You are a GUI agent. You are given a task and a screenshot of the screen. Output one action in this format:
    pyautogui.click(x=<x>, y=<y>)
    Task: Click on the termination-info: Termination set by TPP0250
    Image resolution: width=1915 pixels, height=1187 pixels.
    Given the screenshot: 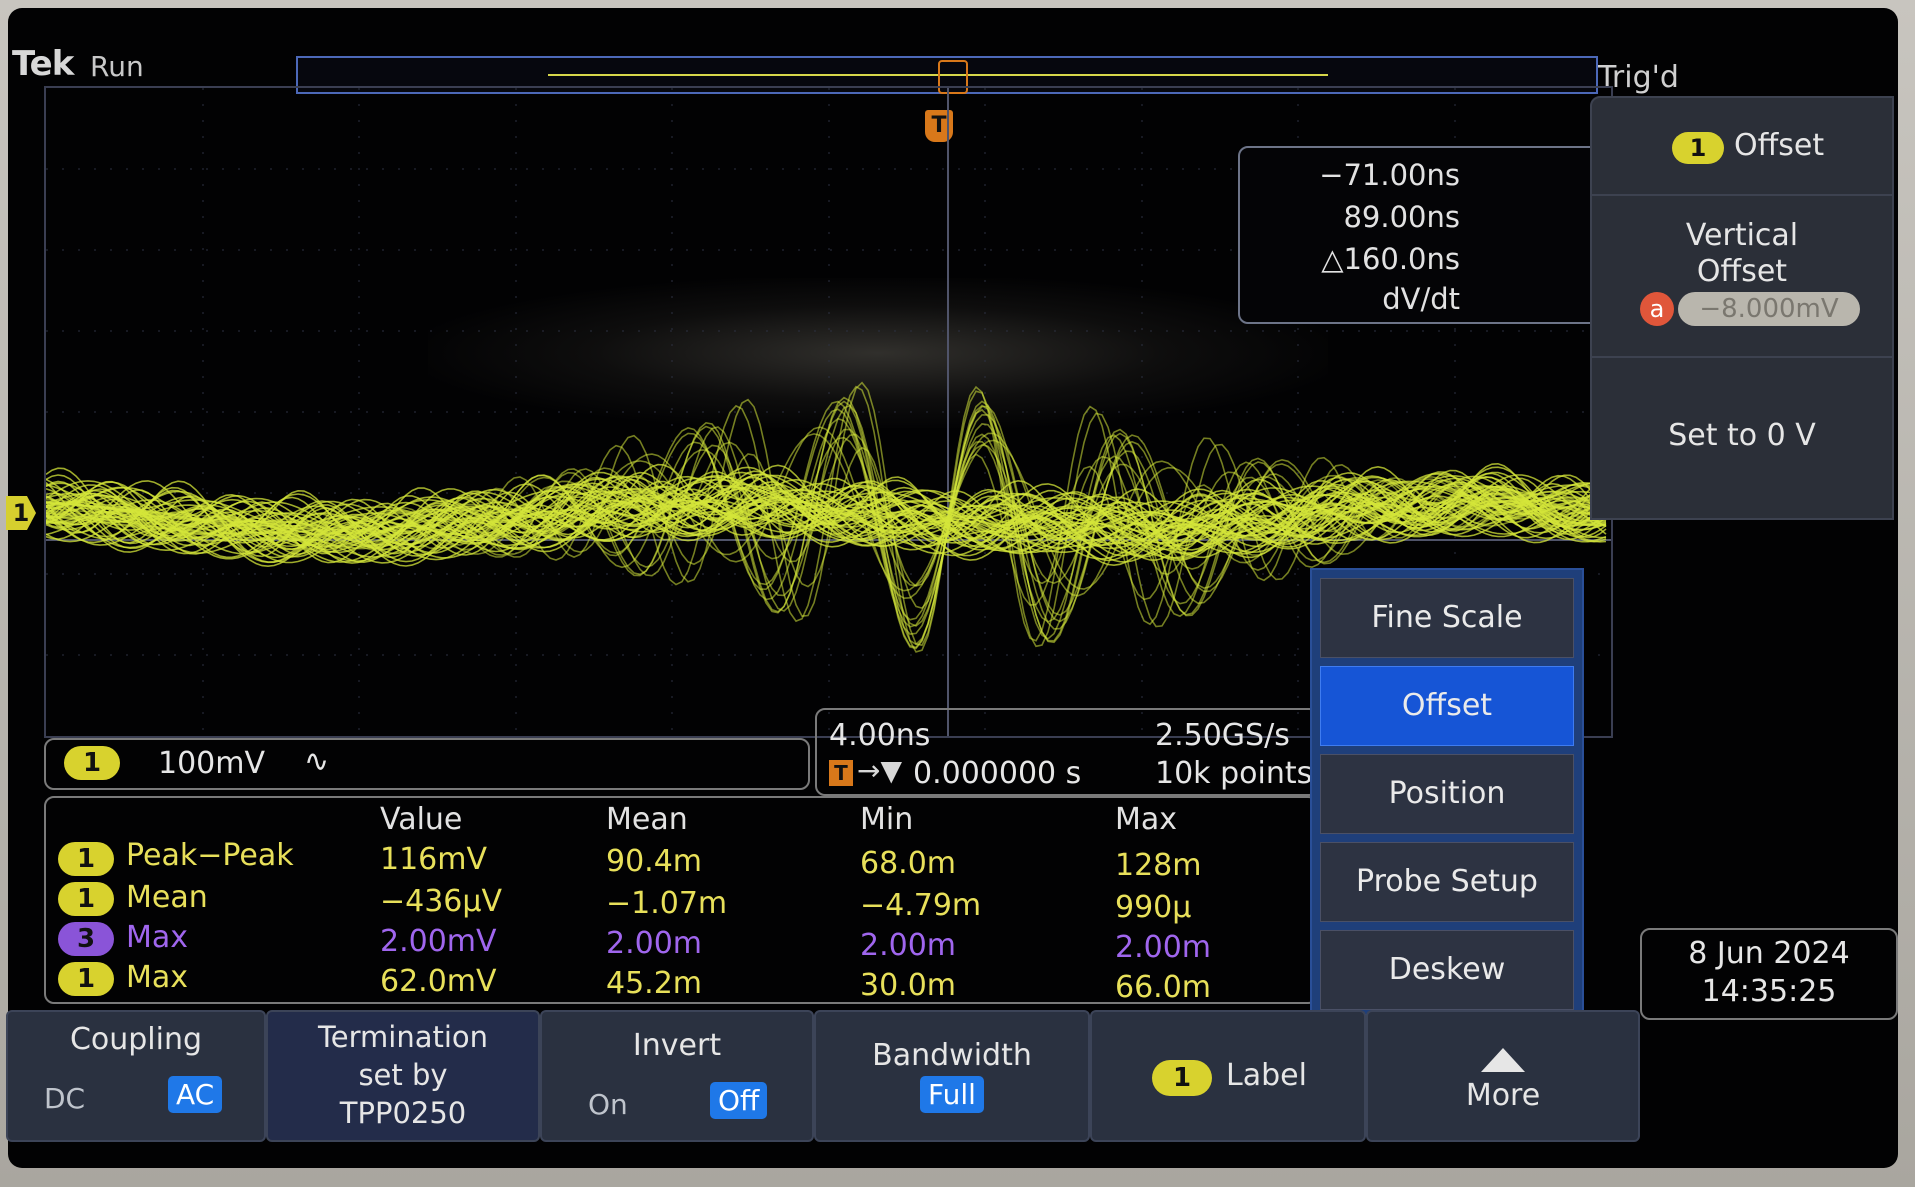 What is the action you would take?
    pyautogui.click(x=403, y=1076)
    